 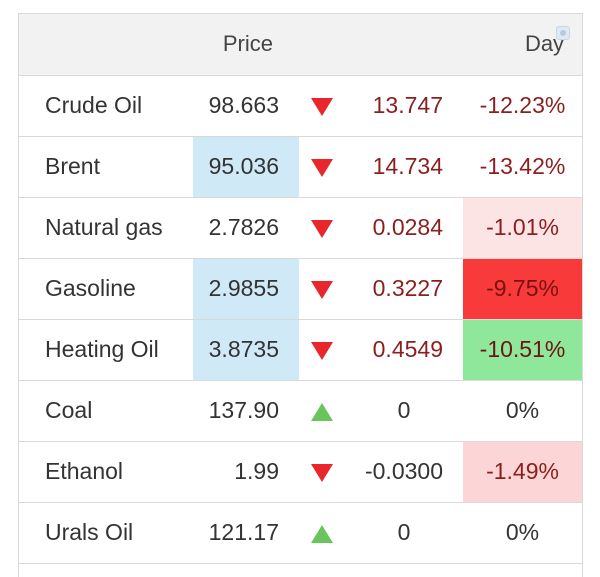 I want to click on commodity-percent: -10.51%, so click(x=522, y=350).